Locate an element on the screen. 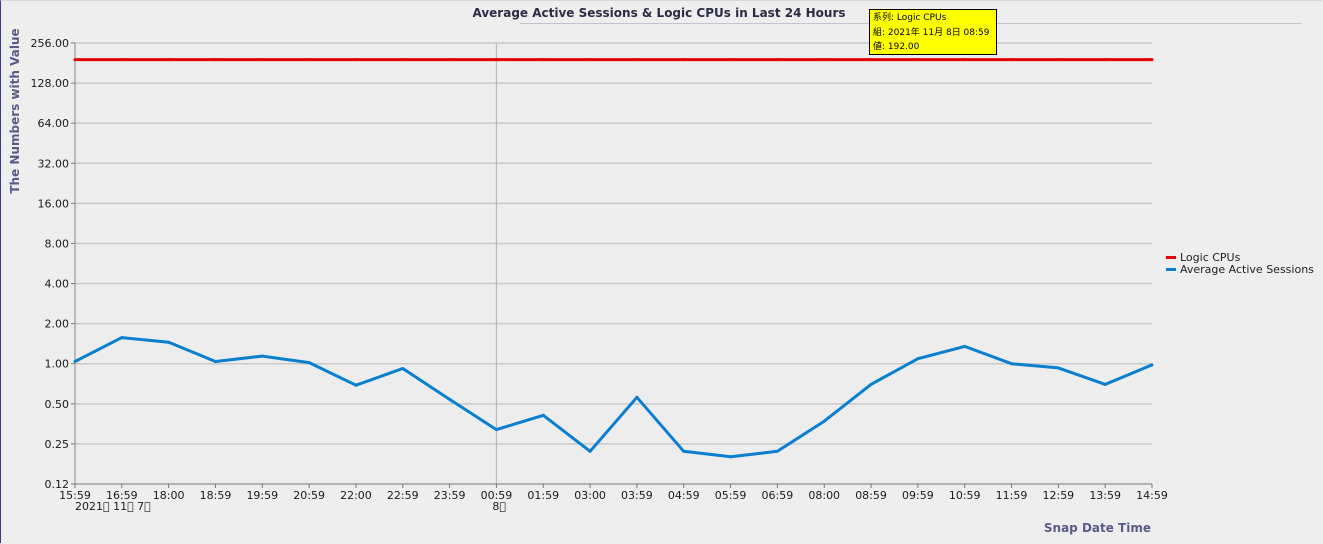 The image size is (1323, 544). x-tick-label: 03:59 is located at coordinates (637, 495).